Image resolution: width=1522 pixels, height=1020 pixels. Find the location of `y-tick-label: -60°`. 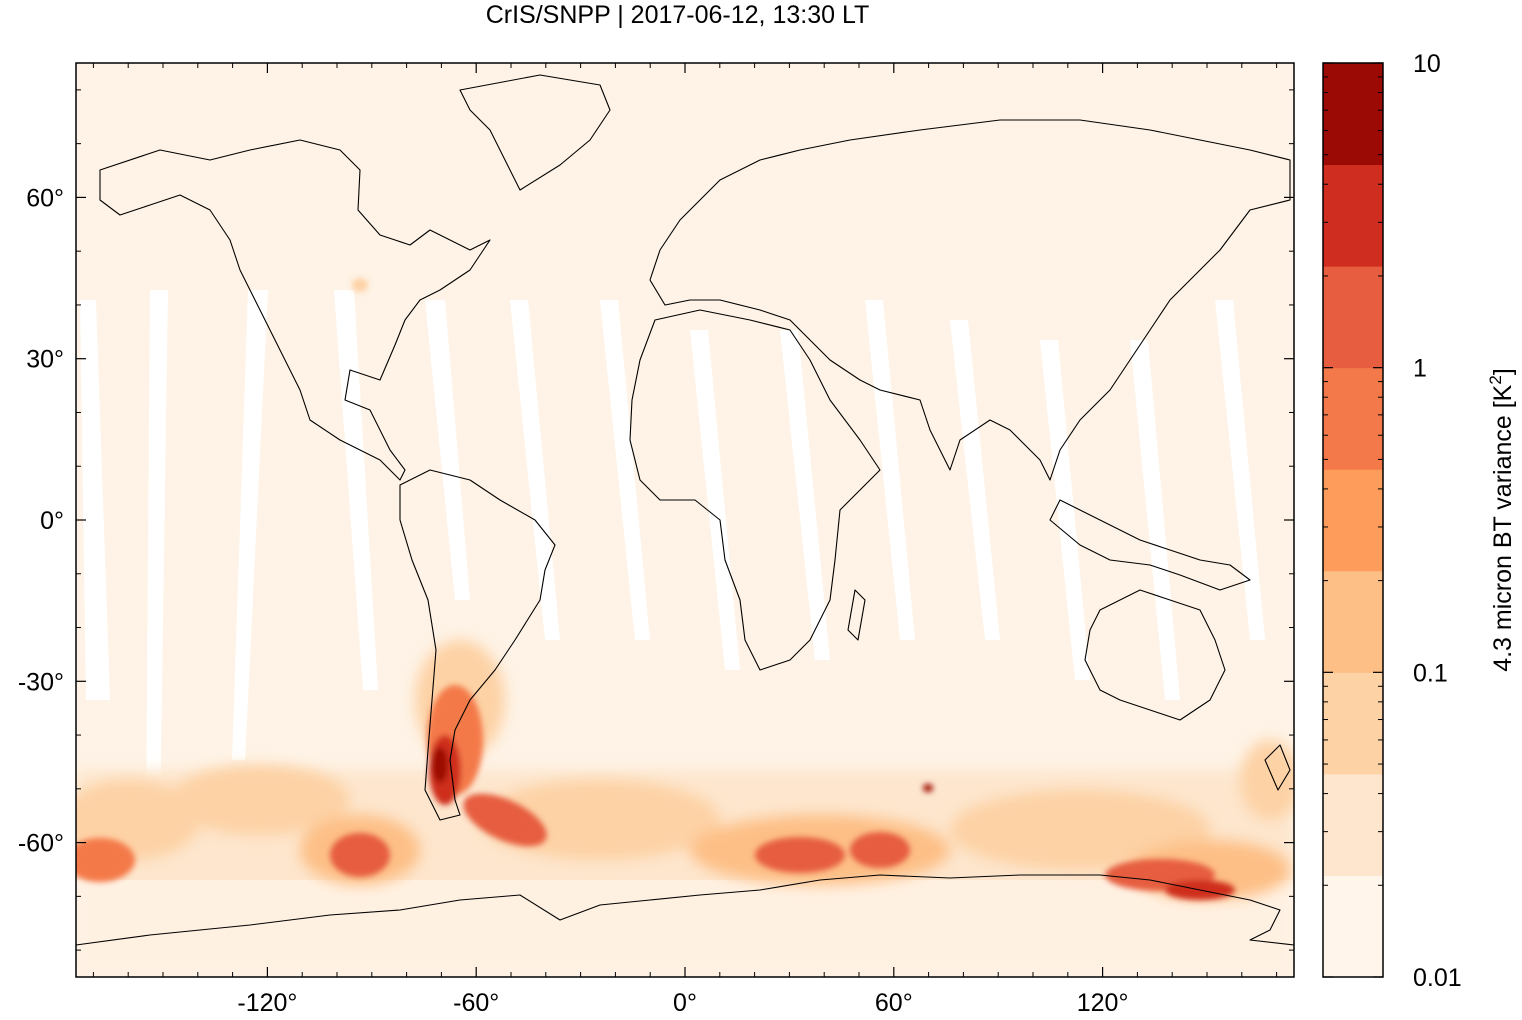

y-tick-label: -60° is located at coordinates (41, 844).